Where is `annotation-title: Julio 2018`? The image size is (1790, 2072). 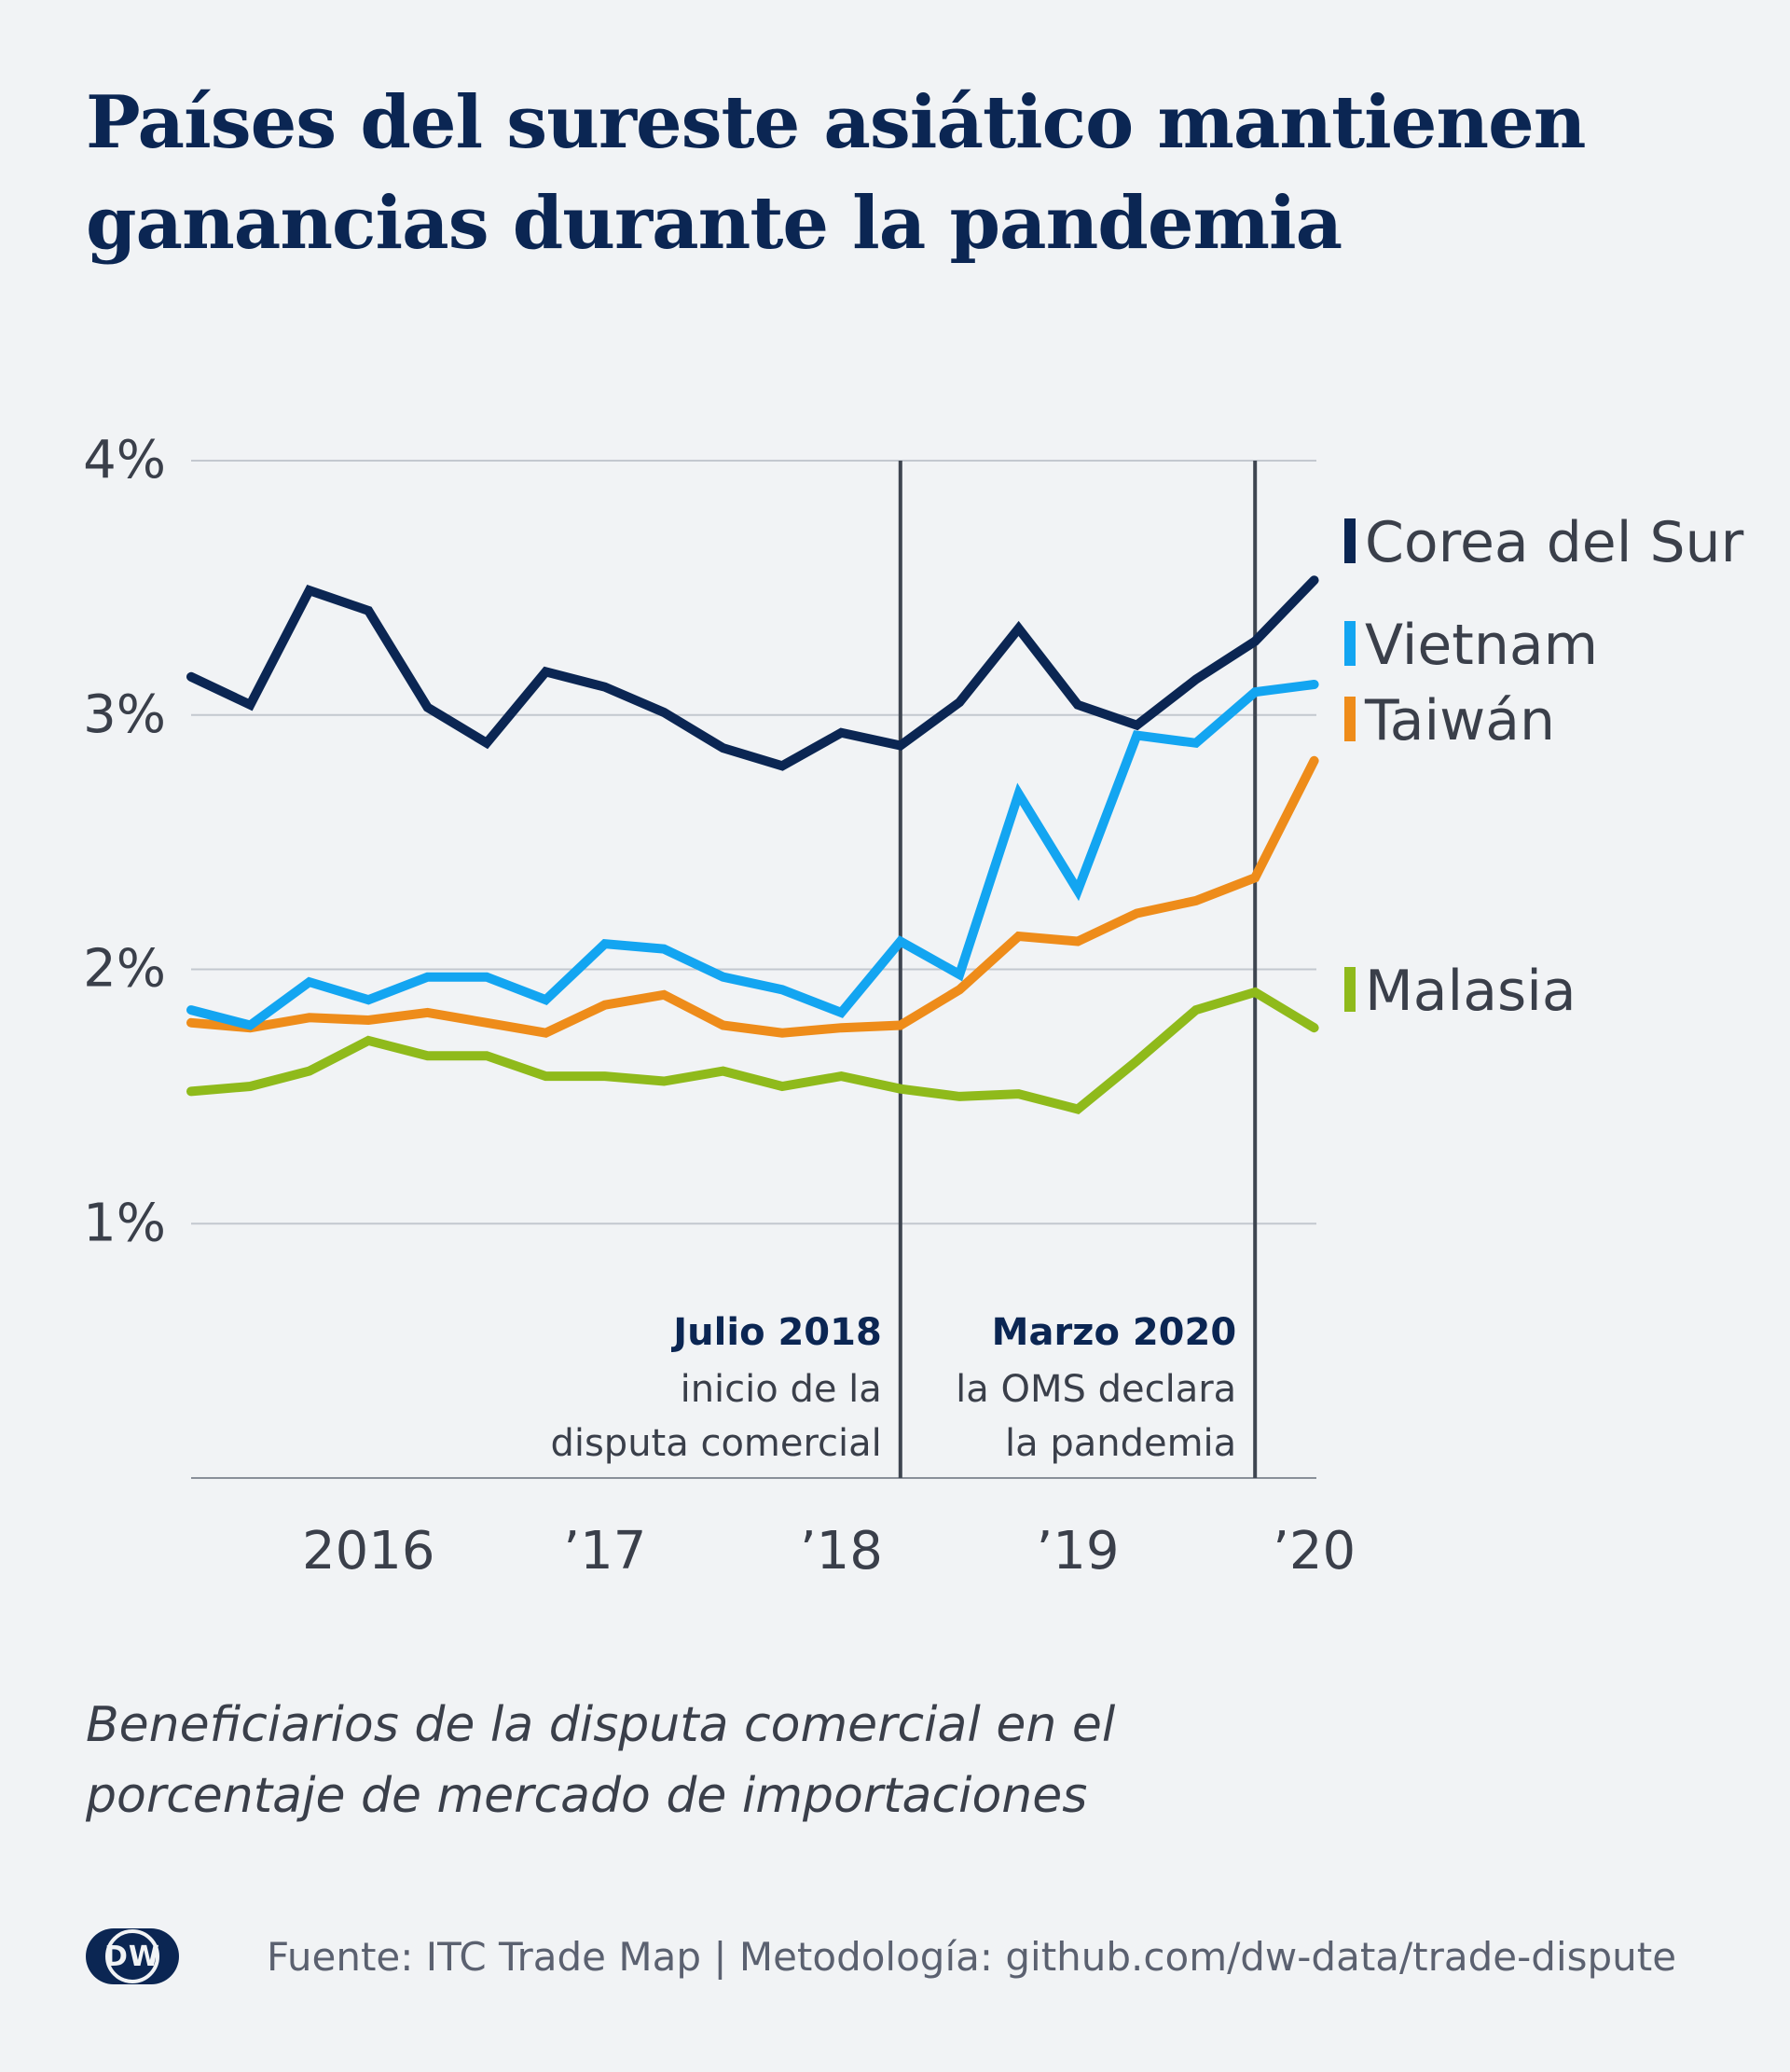 annotation-title: Julio 2018 is located at coordinates (776, 1332).